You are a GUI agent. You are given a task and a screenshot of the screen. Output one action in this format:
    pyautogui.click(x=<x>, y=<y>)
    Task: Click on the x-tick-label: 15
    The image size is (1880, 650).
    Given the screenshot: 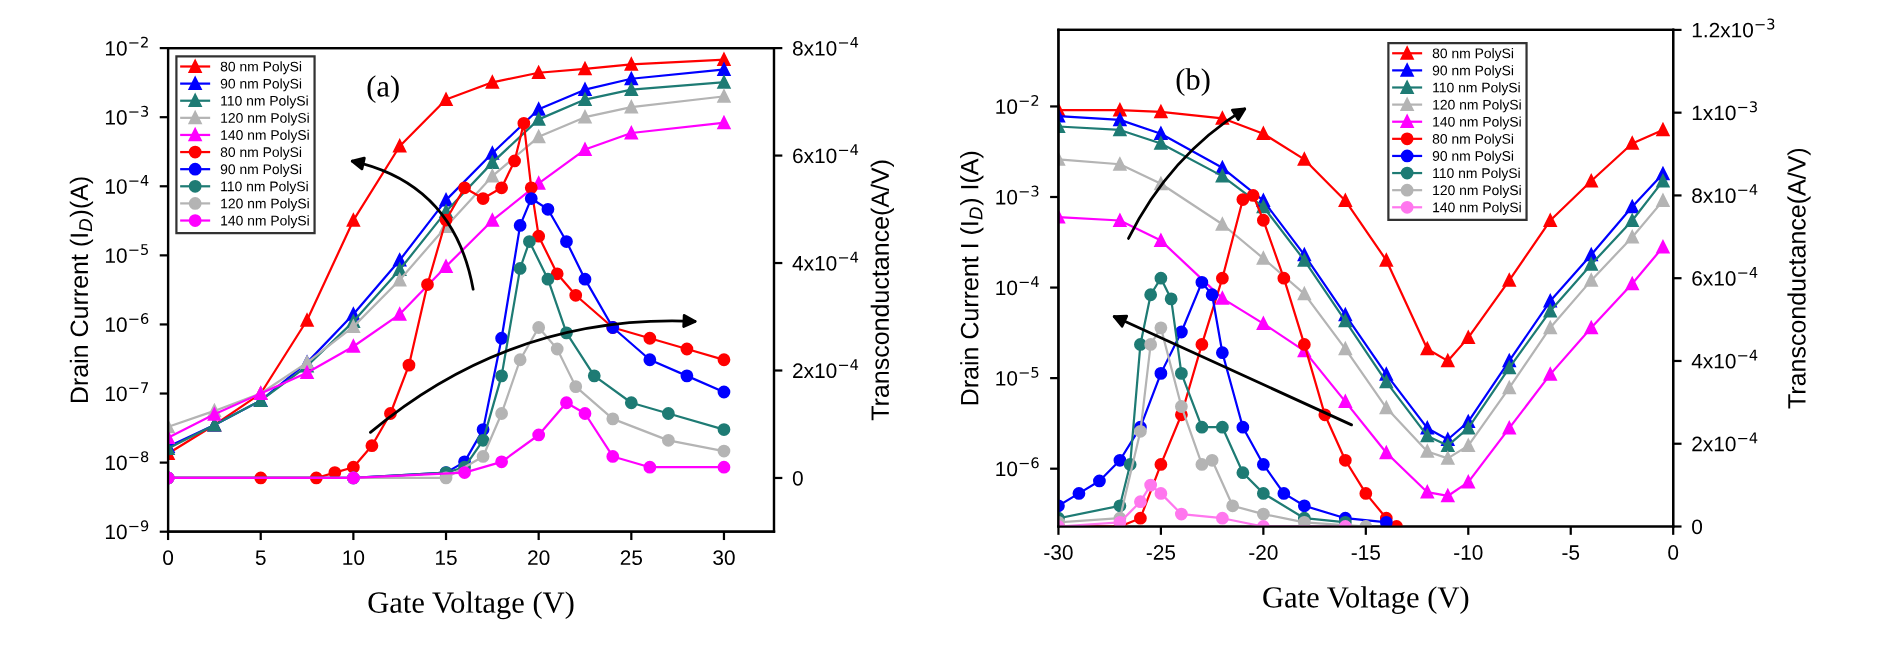 What is the action you would take?
    pyautogui.click(x=446, y=558)
    